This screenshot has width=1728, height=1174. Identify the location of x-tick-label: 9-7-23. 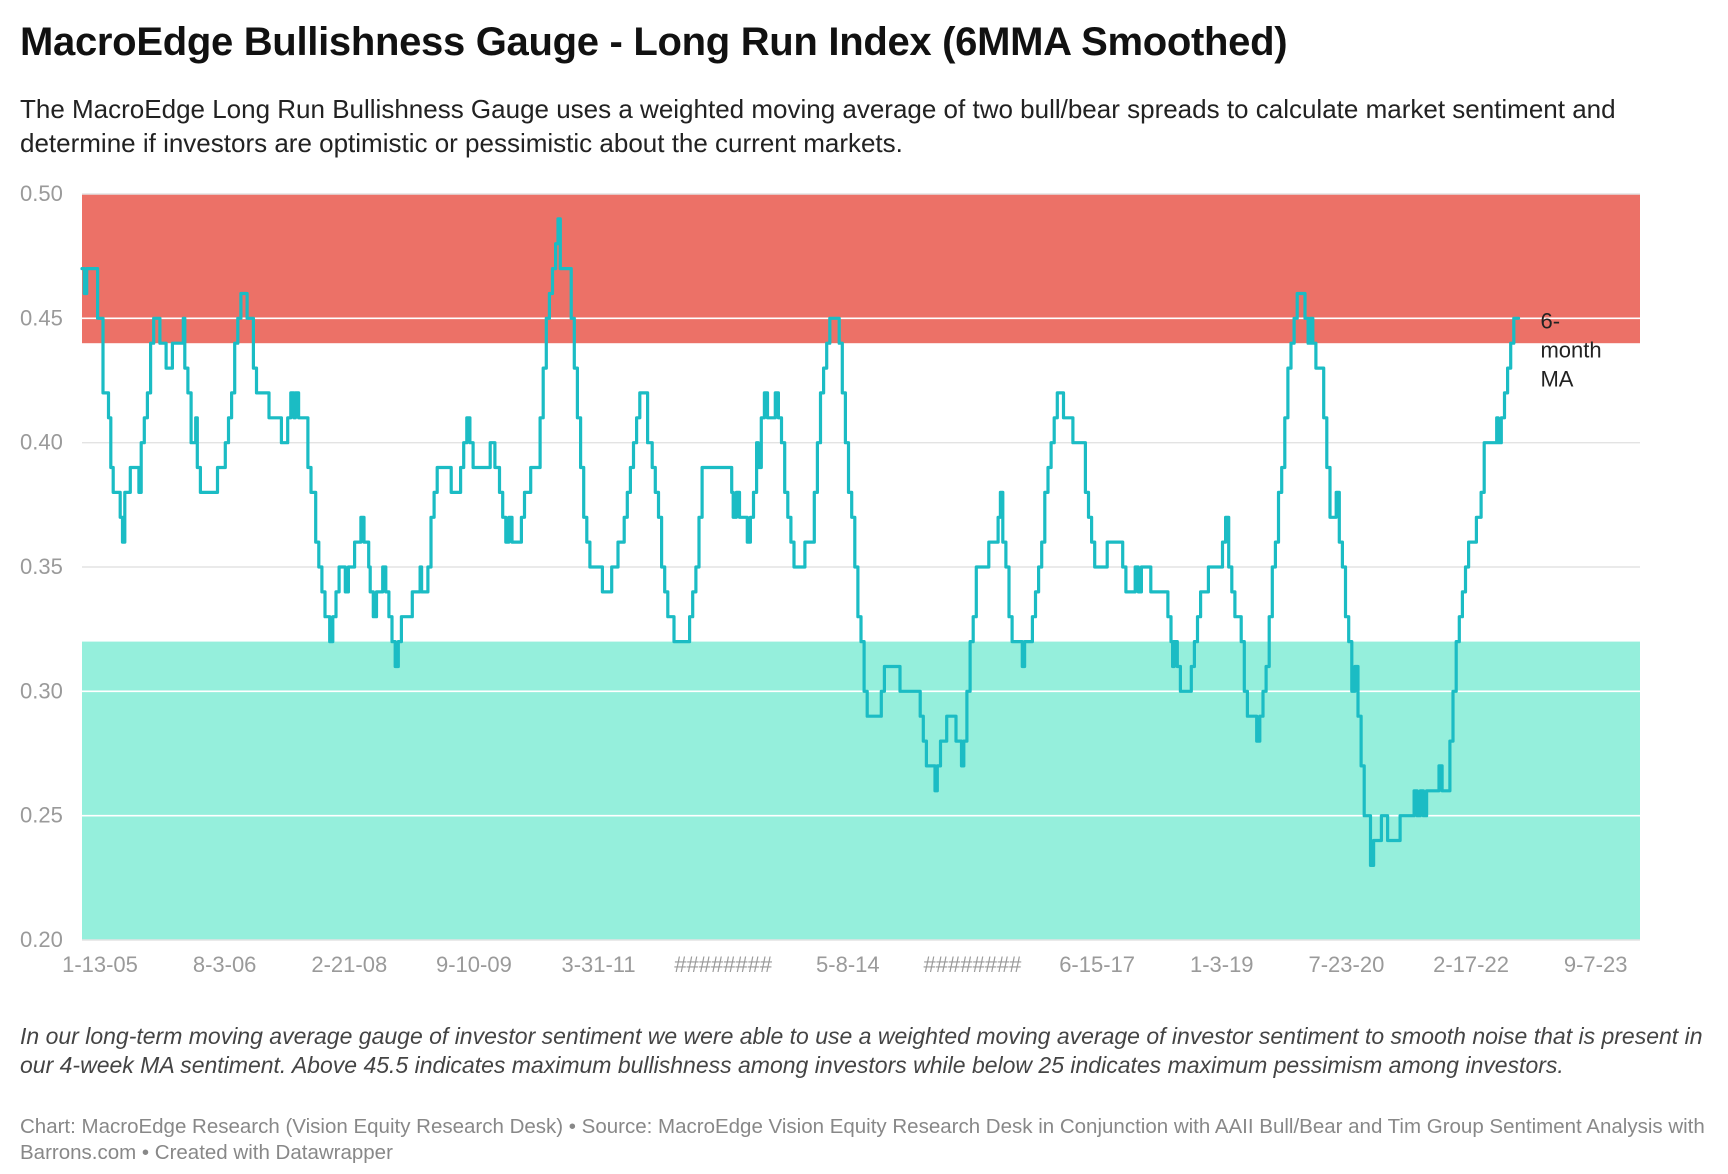
(1596, 964).